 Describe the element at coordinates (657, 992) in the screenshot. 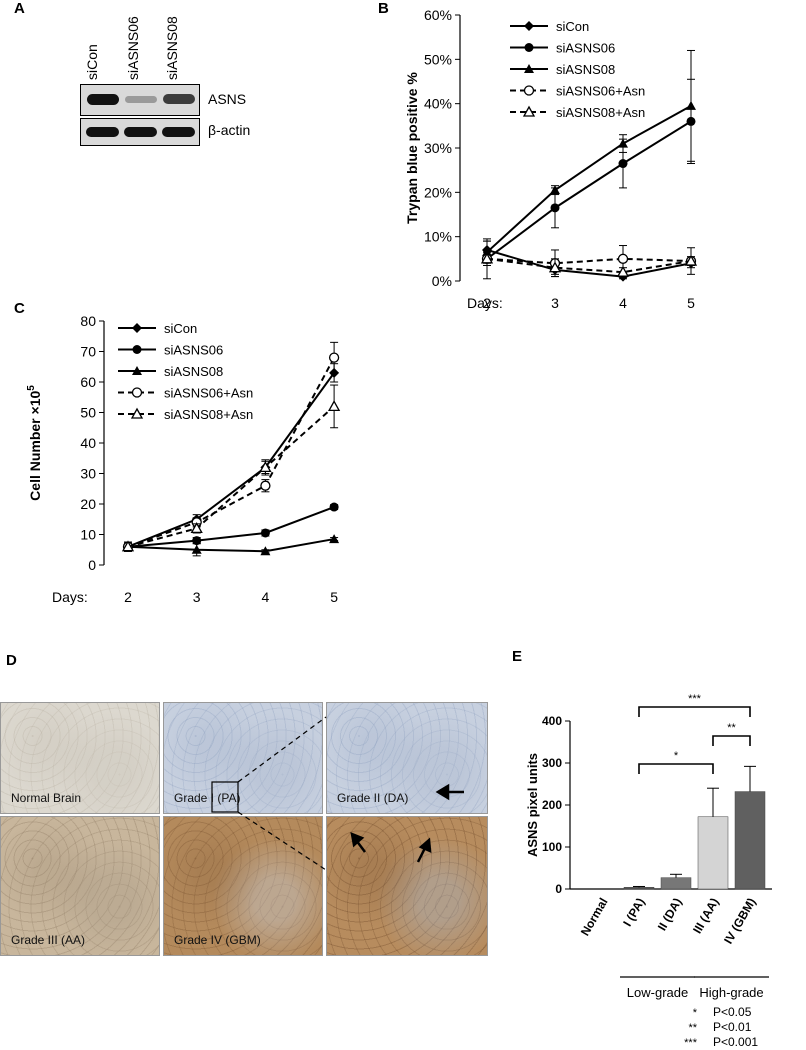

I see `group-label: Low-grade` at that location.